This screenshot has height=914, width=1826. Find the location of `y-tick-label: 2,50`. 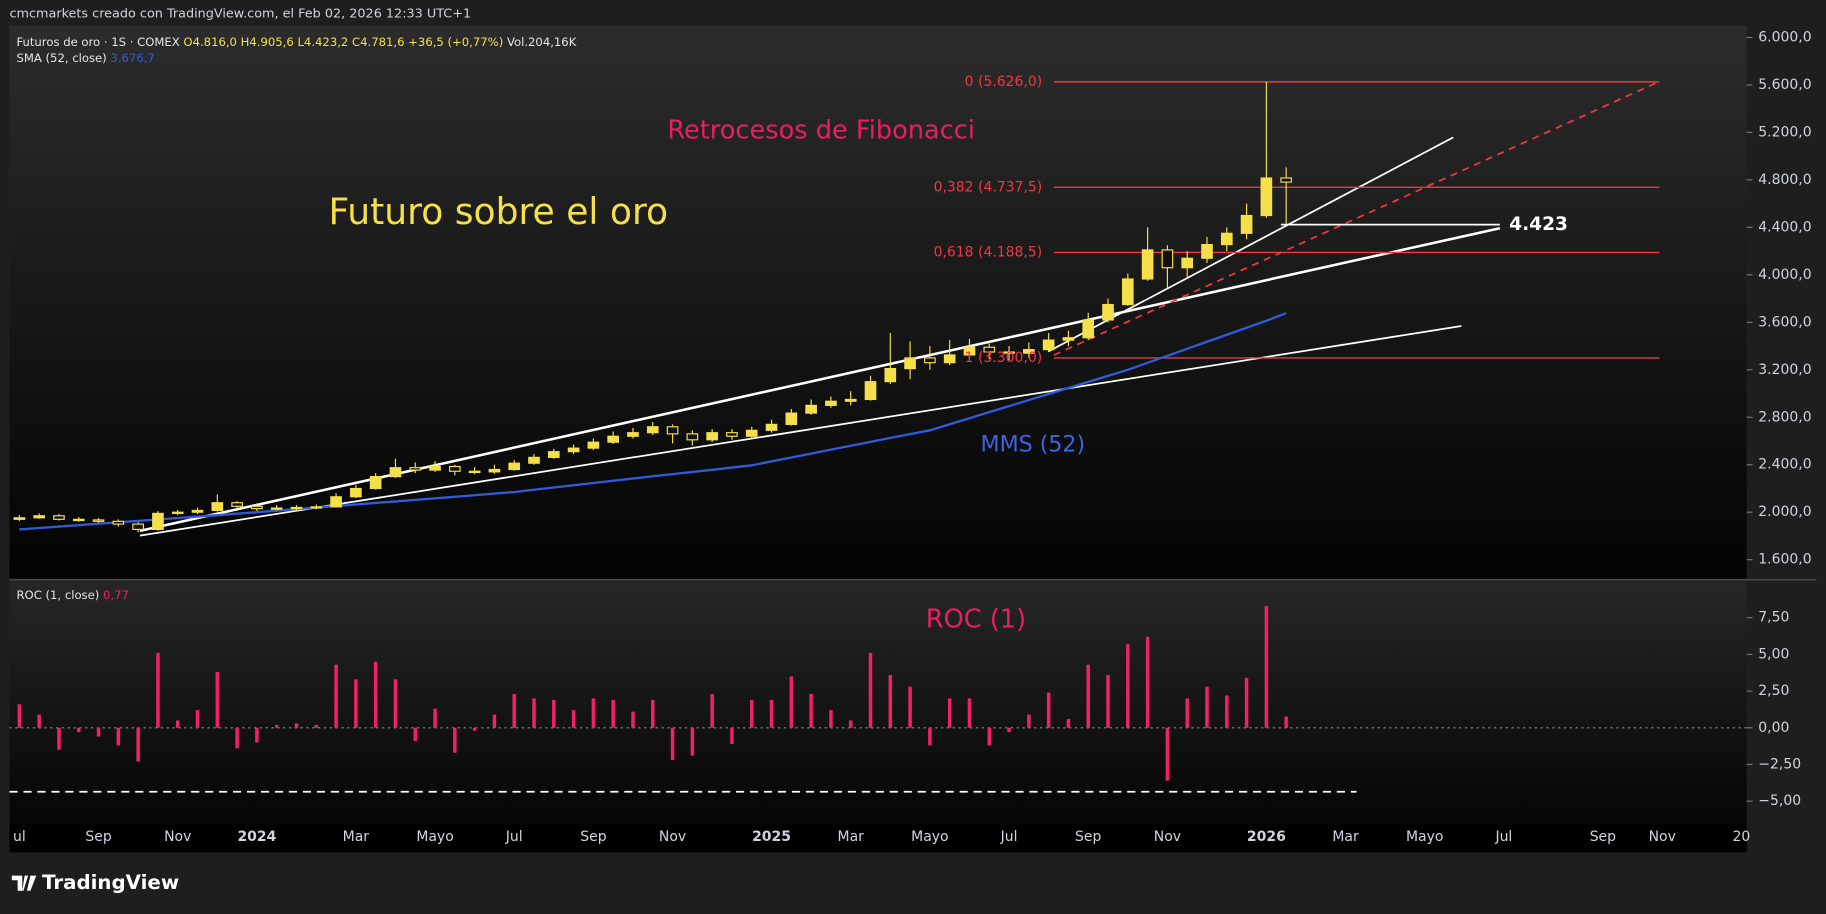

y-tick-label: 2,50 is located at coordinates (1773, 691).